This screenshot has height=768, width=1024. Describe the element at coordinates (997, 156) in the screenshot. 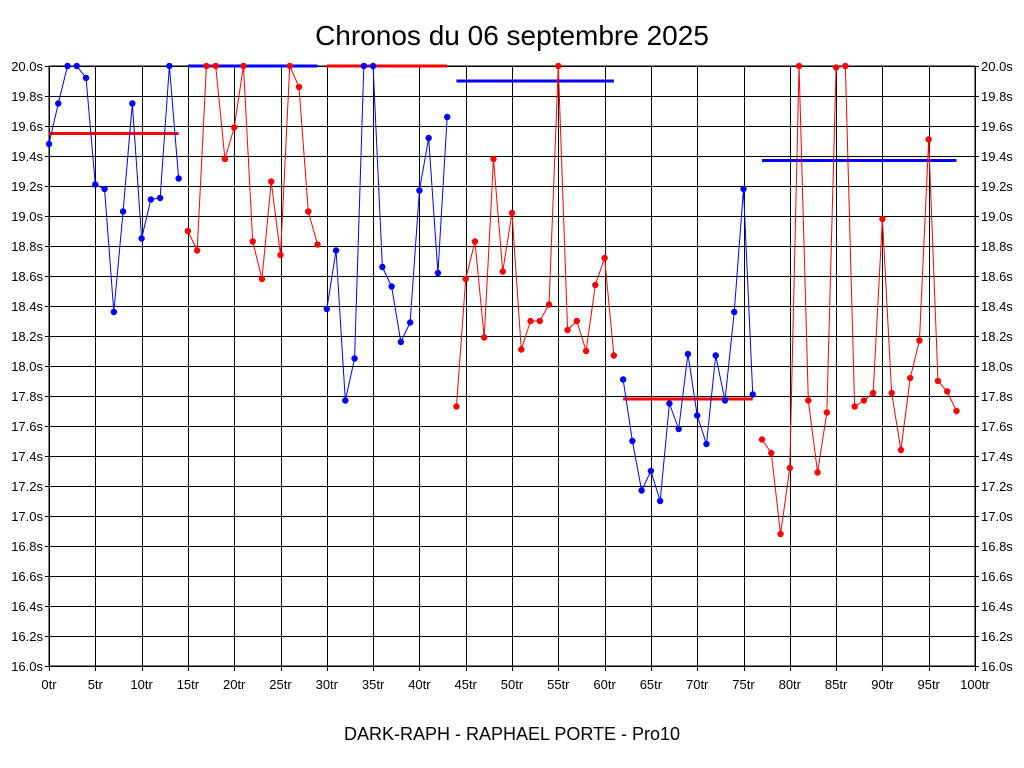

I see `y-tick-label-right: 19.4s` at that location.